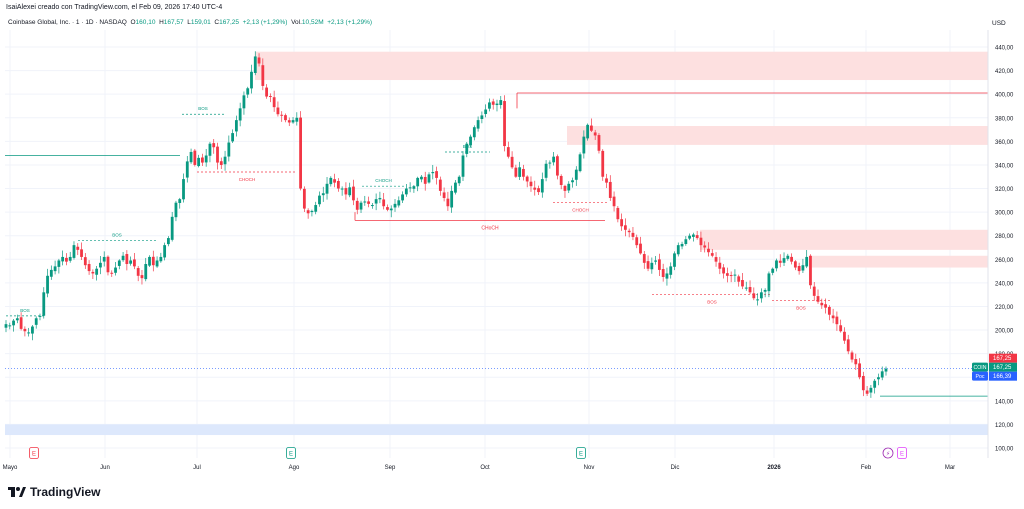 This screenshot has height=509, width=1024. I want to click on event-marker: ⚡, so click(888, 453).